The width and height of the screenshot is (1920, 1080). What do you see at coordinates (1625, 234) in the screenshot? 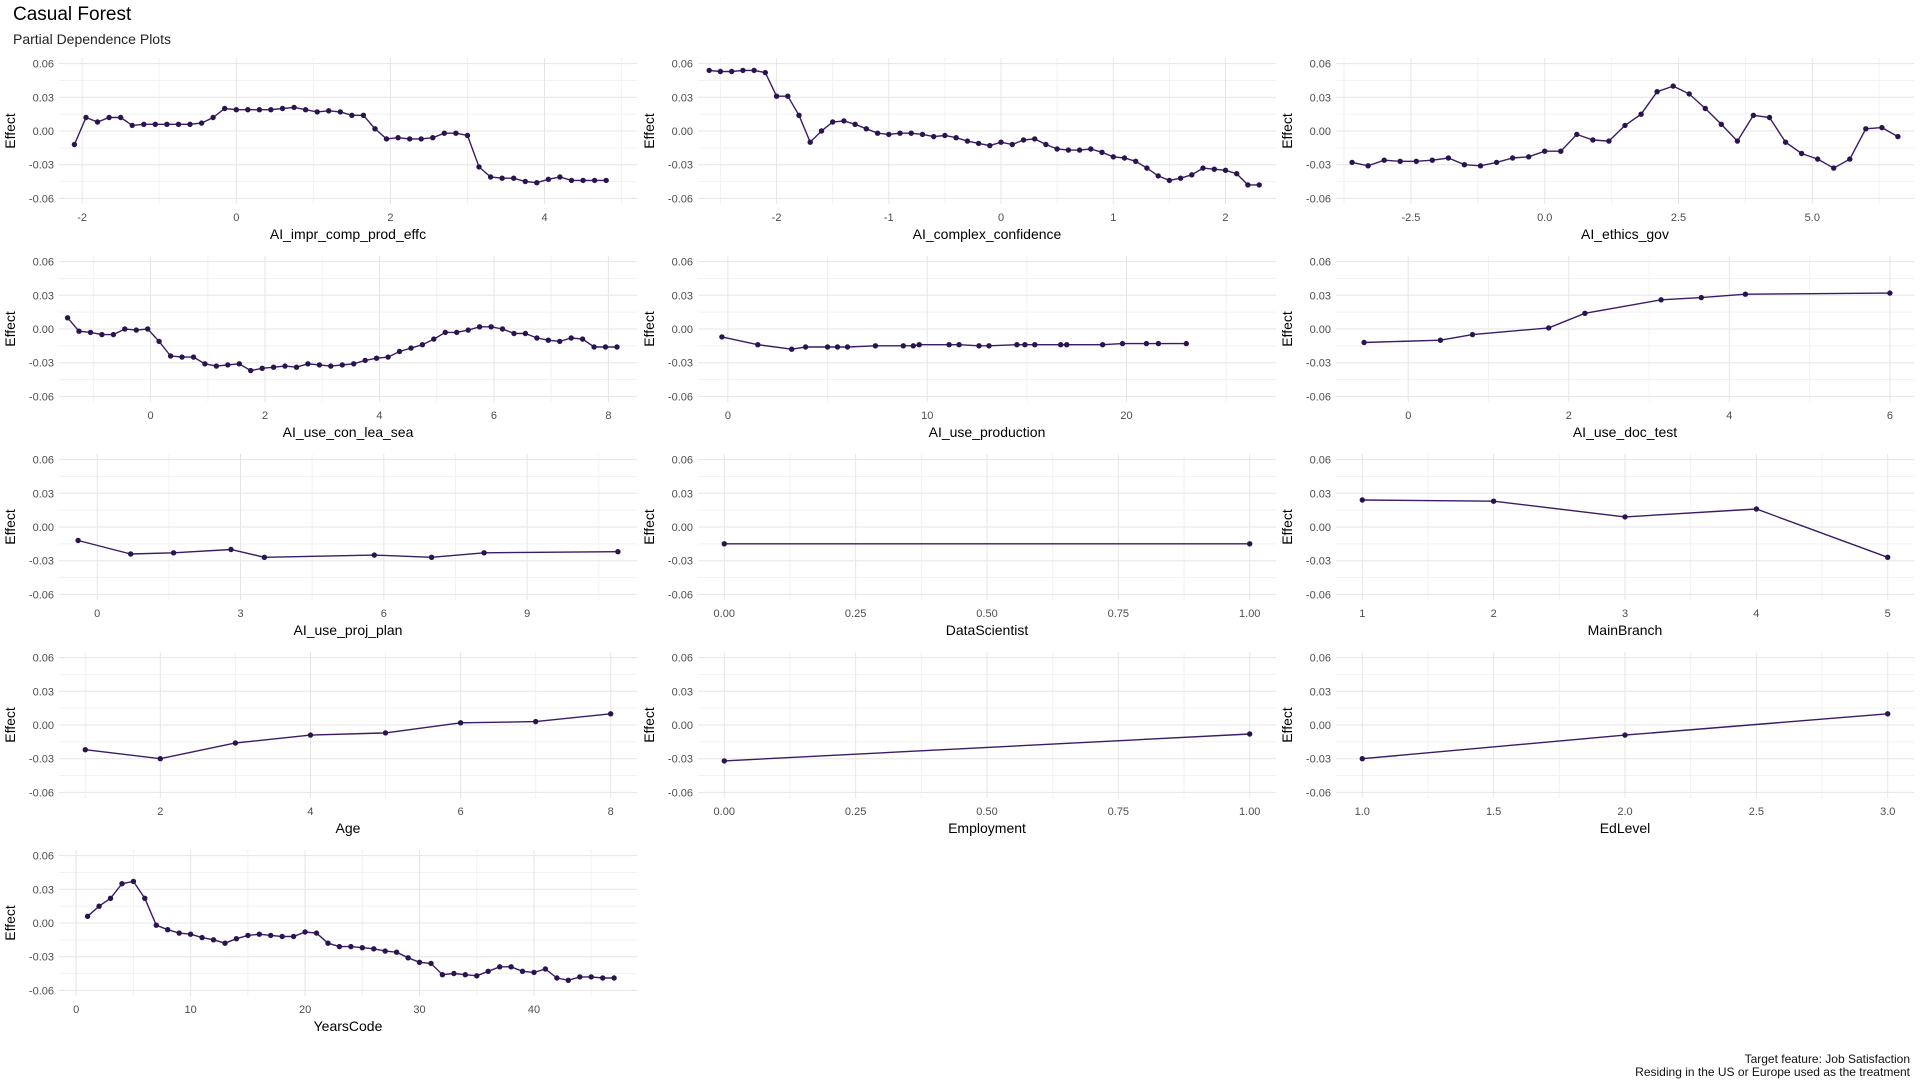
I see `x-axis-label: AI_ethics_gov` at bounding box center [1625, 234].